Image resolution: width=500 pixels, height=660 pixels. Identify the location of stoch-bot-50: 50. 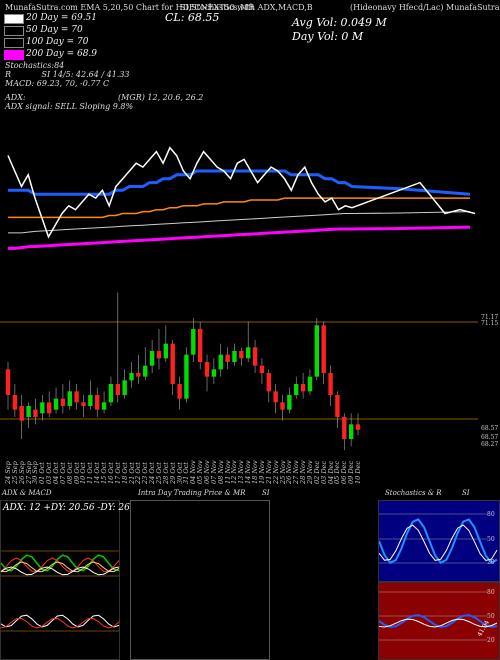
(491, 616).